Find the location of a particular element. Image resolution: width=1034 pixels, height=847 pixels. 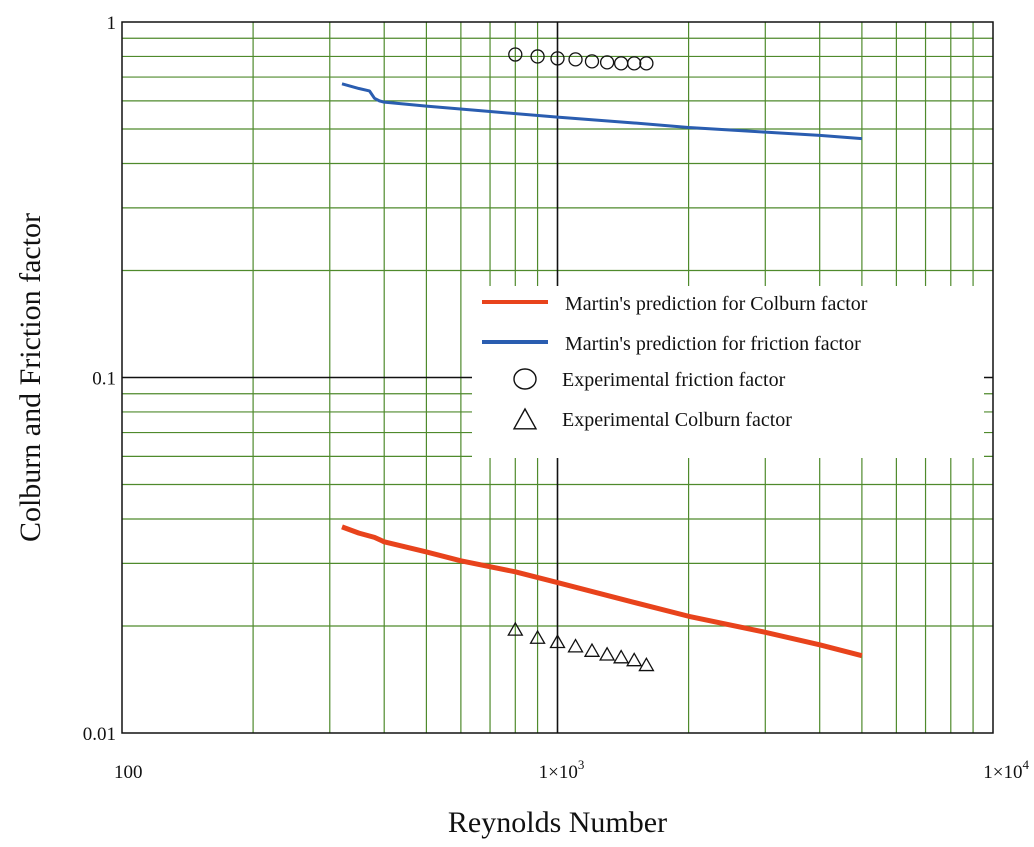

y-tick-label: 1 is located at coordinates (112, 23).